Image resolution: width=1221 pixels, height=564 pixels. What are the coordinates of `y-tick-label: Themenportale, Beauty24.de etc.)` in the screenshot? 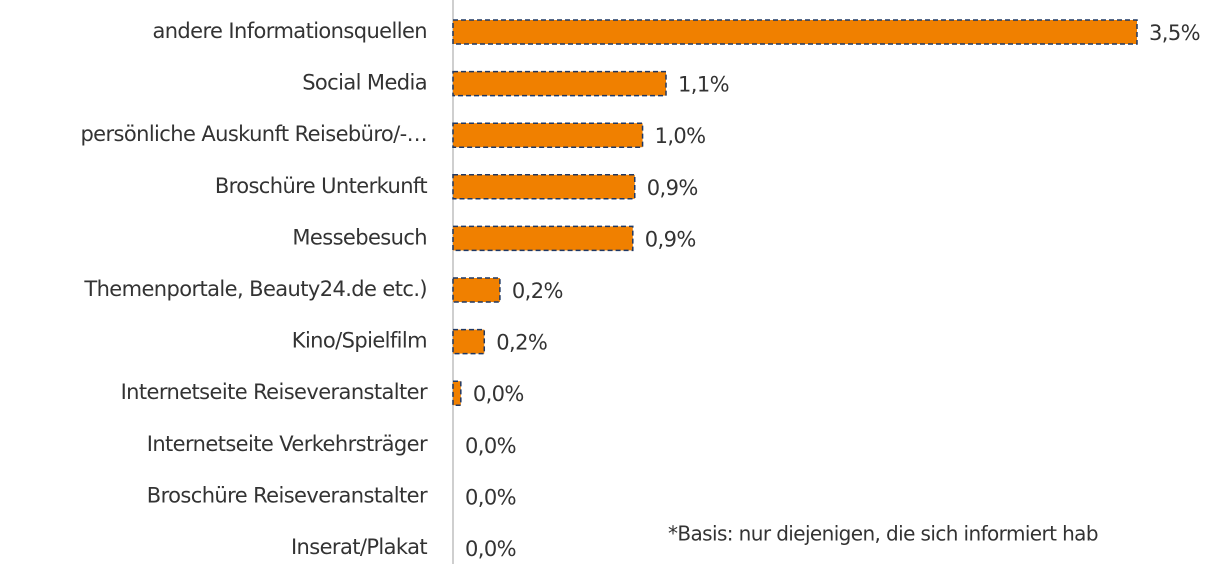 It's located at (255, 289).